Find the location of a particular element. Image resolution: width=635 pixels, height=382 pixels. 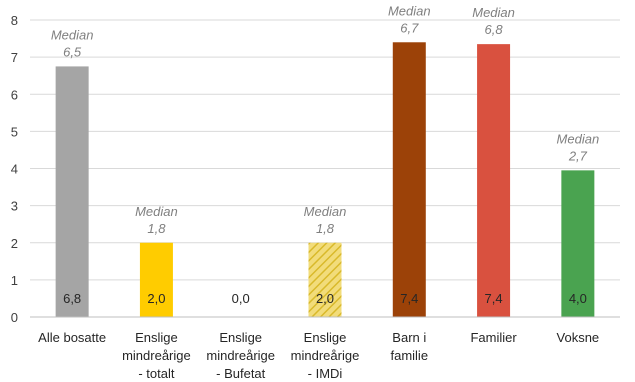

category-label-line: Voksne is located at coordinates (578, 337).